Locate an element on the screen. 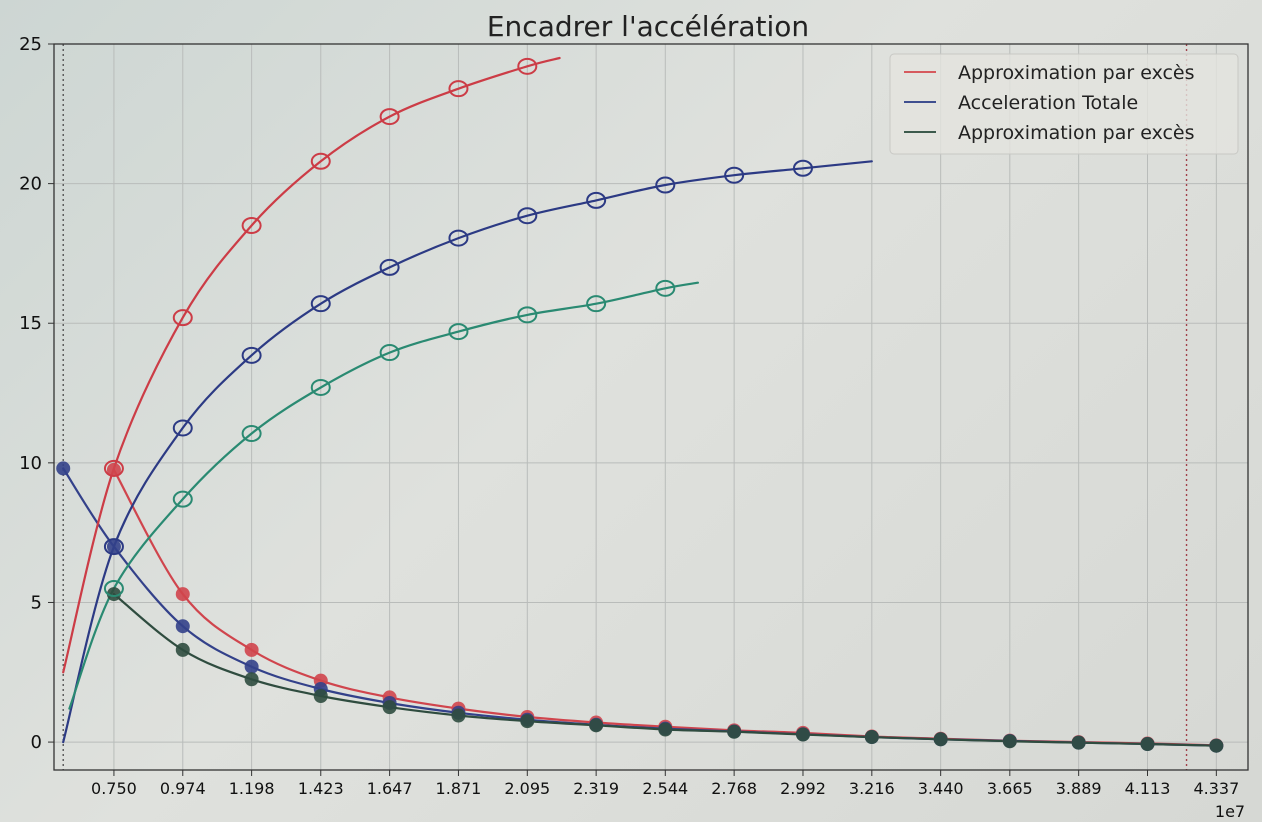 This screenshot has height=822, width=1262. x-tick-label: 4.113 is located at coordinates (1148, 788).